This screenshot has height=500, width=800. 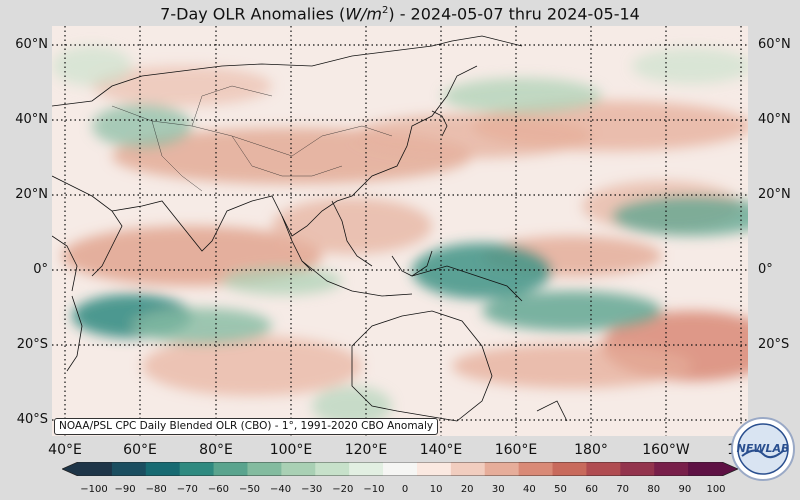 I want to click on lat-label-40n-right: 40°N, so click(x=774, y=119).